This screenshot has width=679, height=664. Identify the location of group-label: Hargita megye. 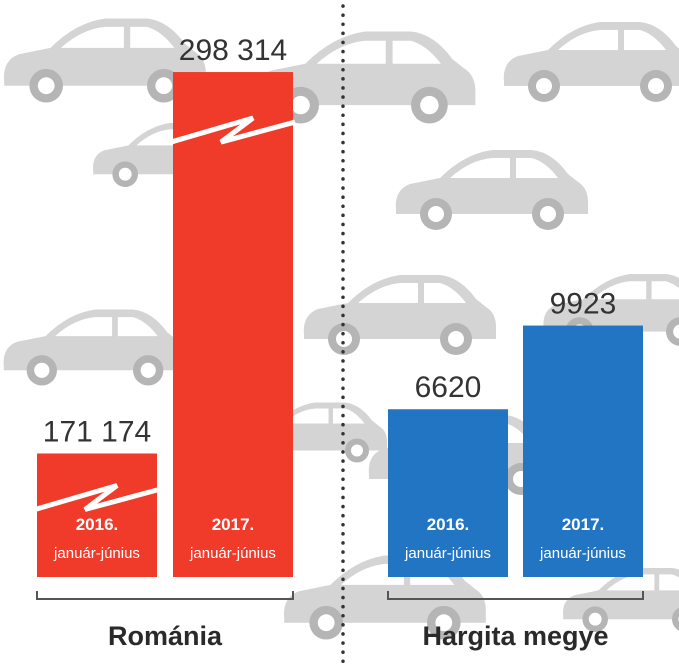
(515, 636).